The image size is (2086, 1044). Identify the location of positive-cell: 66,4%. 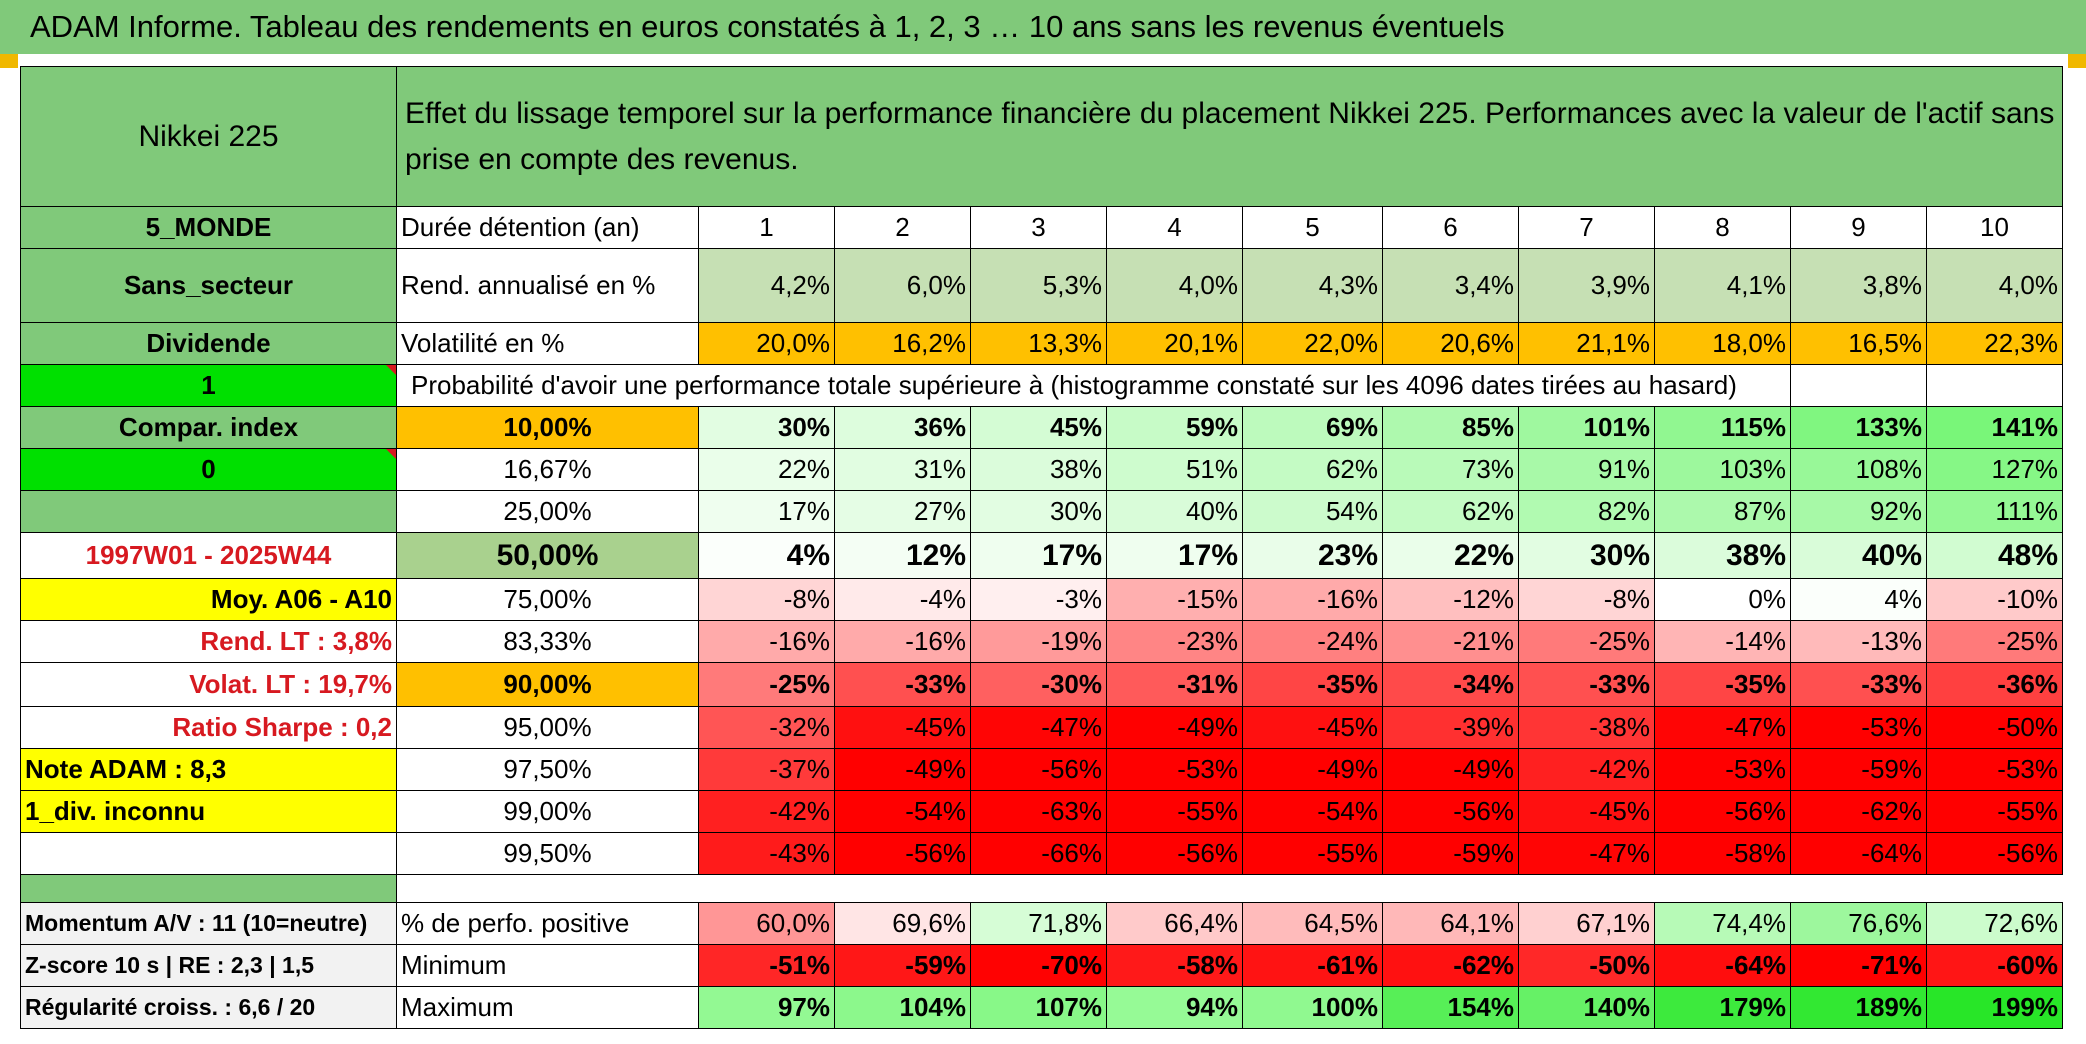
(1174, 923).